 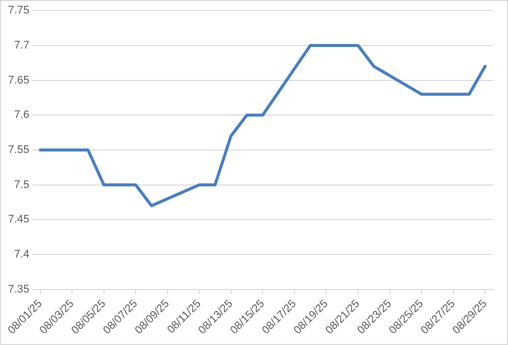 What do you see at coordinates (22, 254) in the screenshot?
I see `y-tick-label: 7.4` at bounding box center [22, 254].